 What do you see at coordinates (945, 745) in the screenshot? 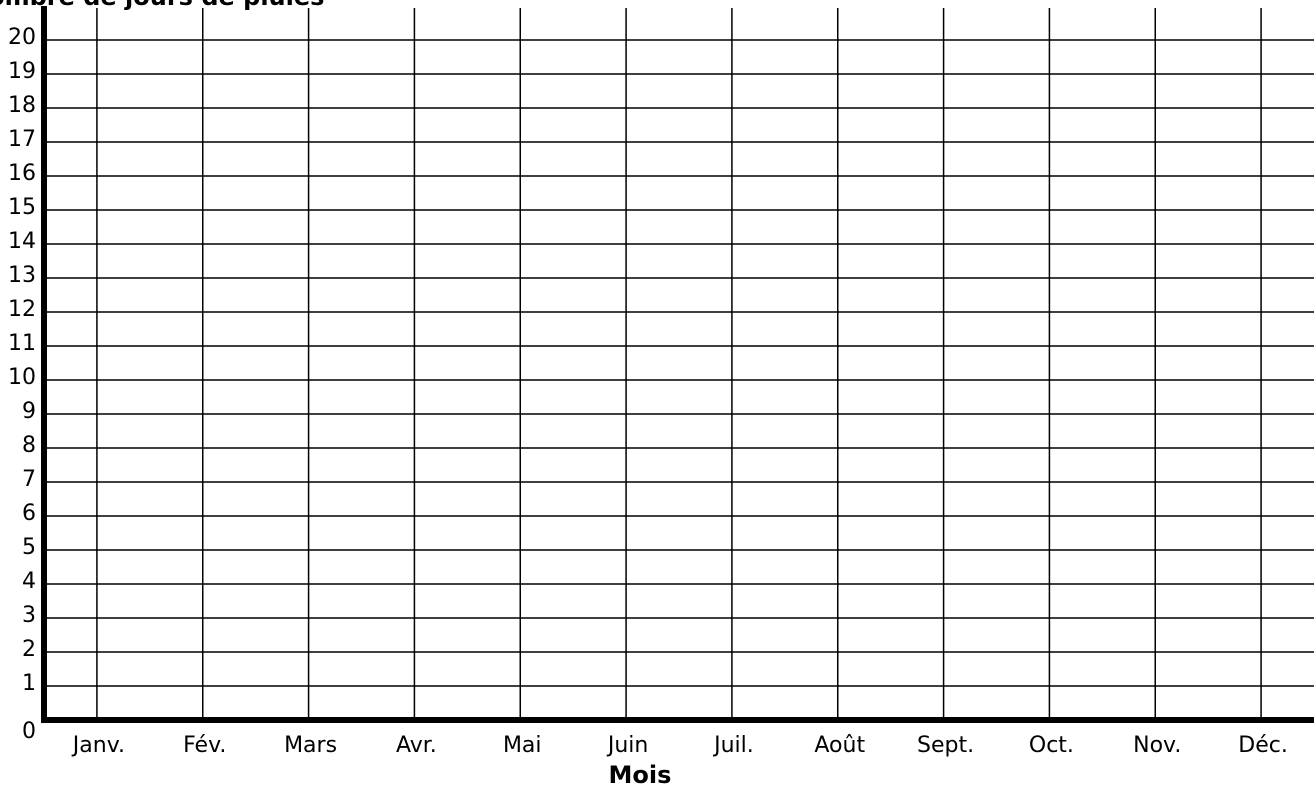
I see `x-tick-label: Sept.` at bounding box center [945, 745].